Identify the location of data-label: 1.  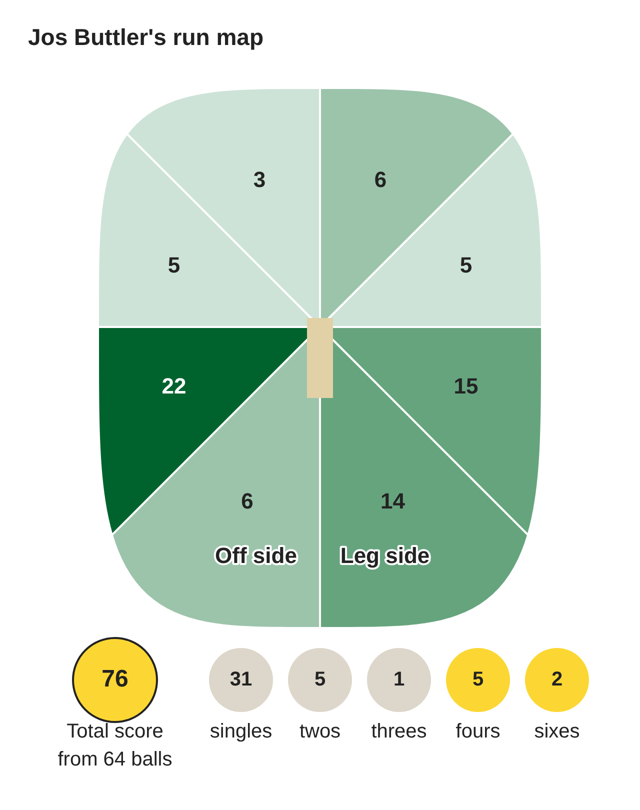
(399, 679).